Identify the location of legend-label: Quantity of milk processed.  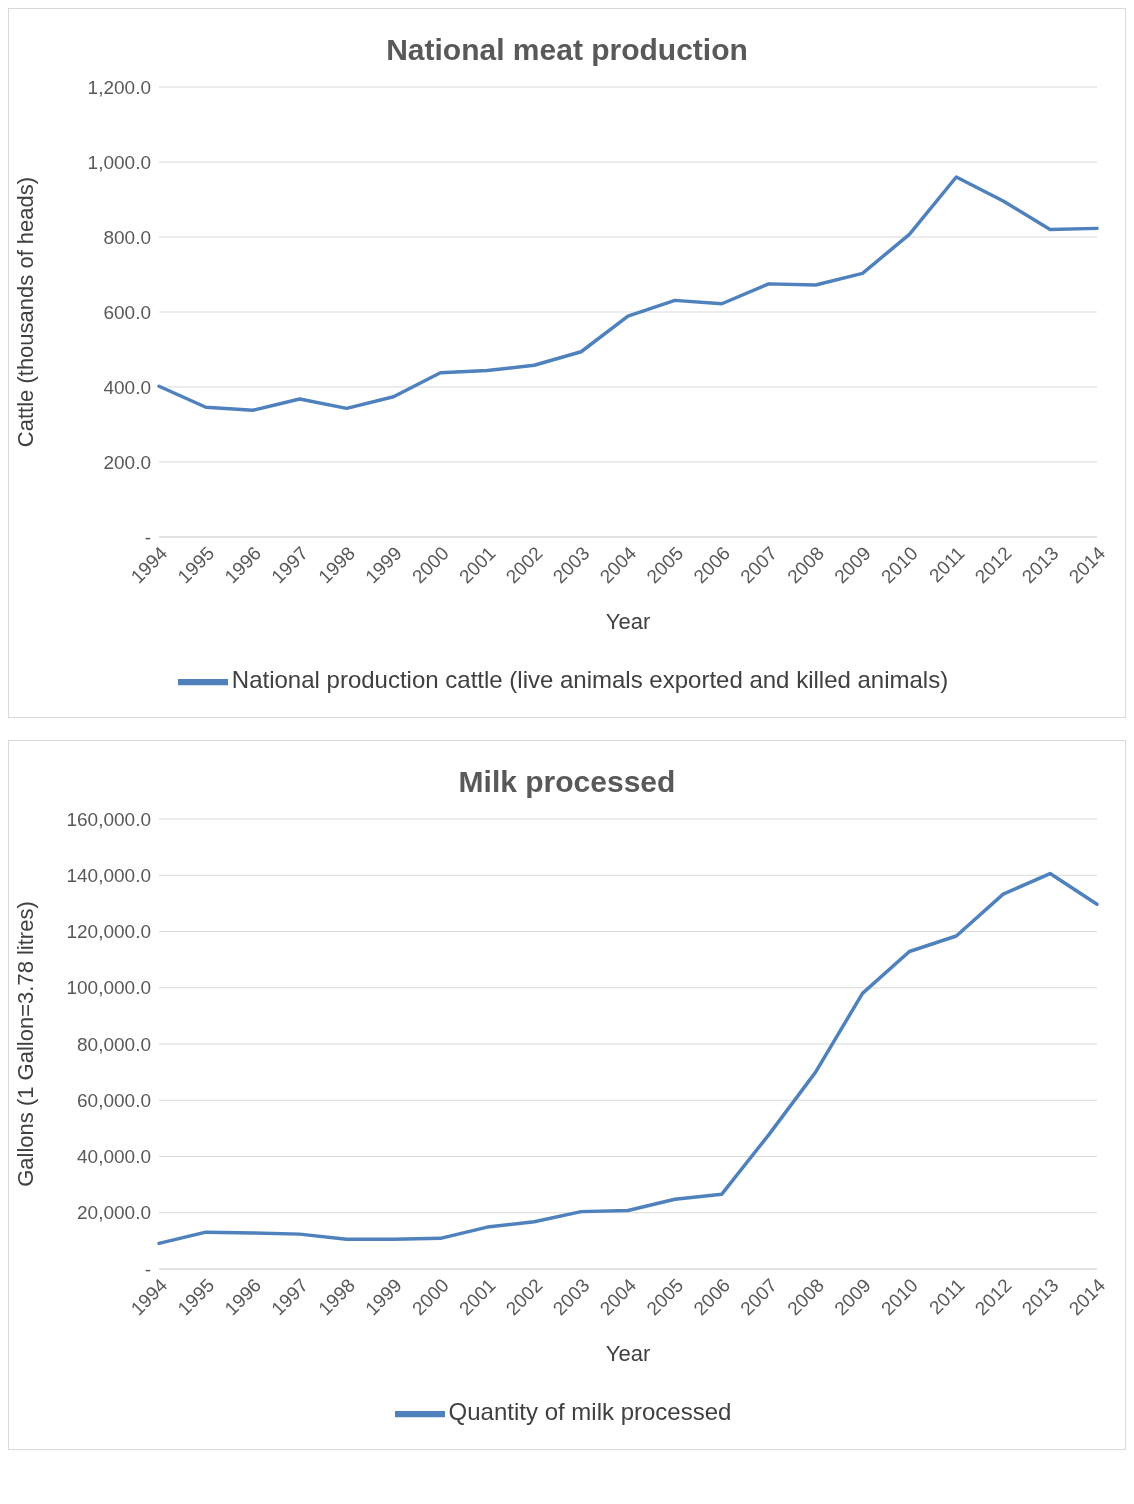
(590, 1412).